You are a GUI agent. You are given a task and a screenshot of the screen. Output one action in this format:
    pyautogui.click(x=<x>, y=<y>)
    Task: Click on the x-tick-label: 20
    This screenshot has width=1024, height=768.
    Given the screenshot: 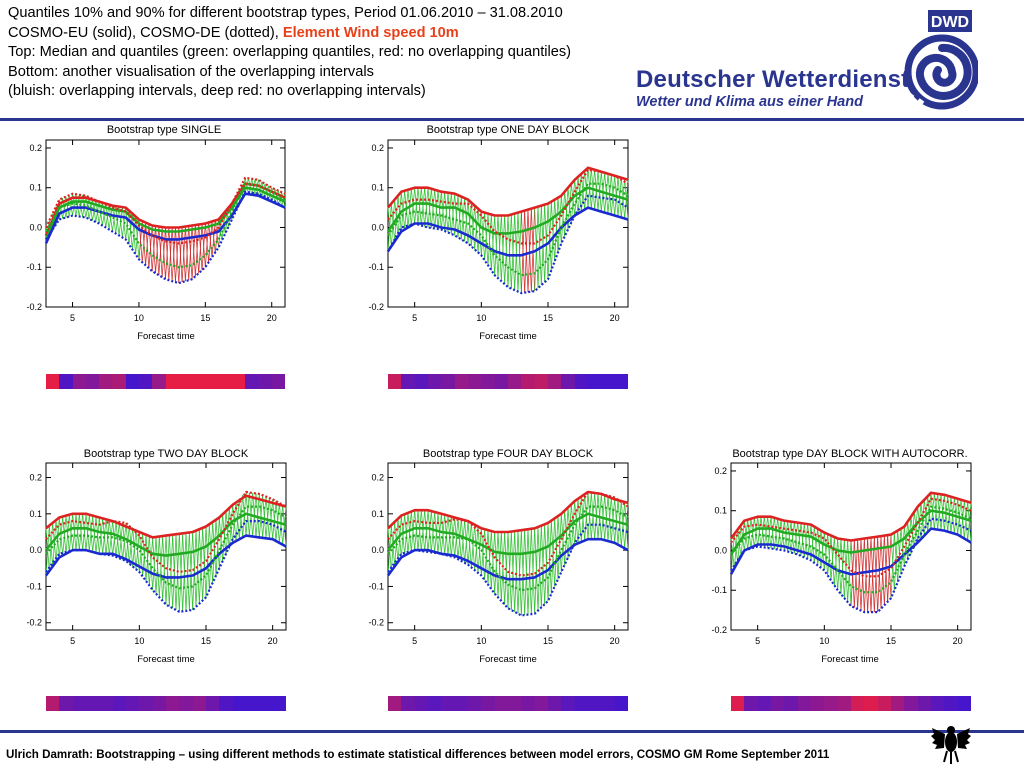 What is the action you would take?
    pyautogui.click(x=273, y=641)
    